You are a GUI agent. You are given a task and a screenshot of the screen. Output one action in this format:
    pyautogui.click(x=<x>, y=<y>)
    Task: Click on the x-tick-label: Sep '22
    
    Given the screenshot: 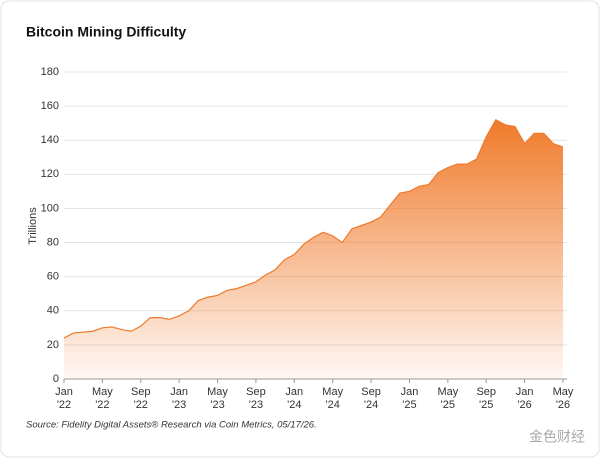 What is the action you would take?
    pyautogui.click(x=141, y=398)
    